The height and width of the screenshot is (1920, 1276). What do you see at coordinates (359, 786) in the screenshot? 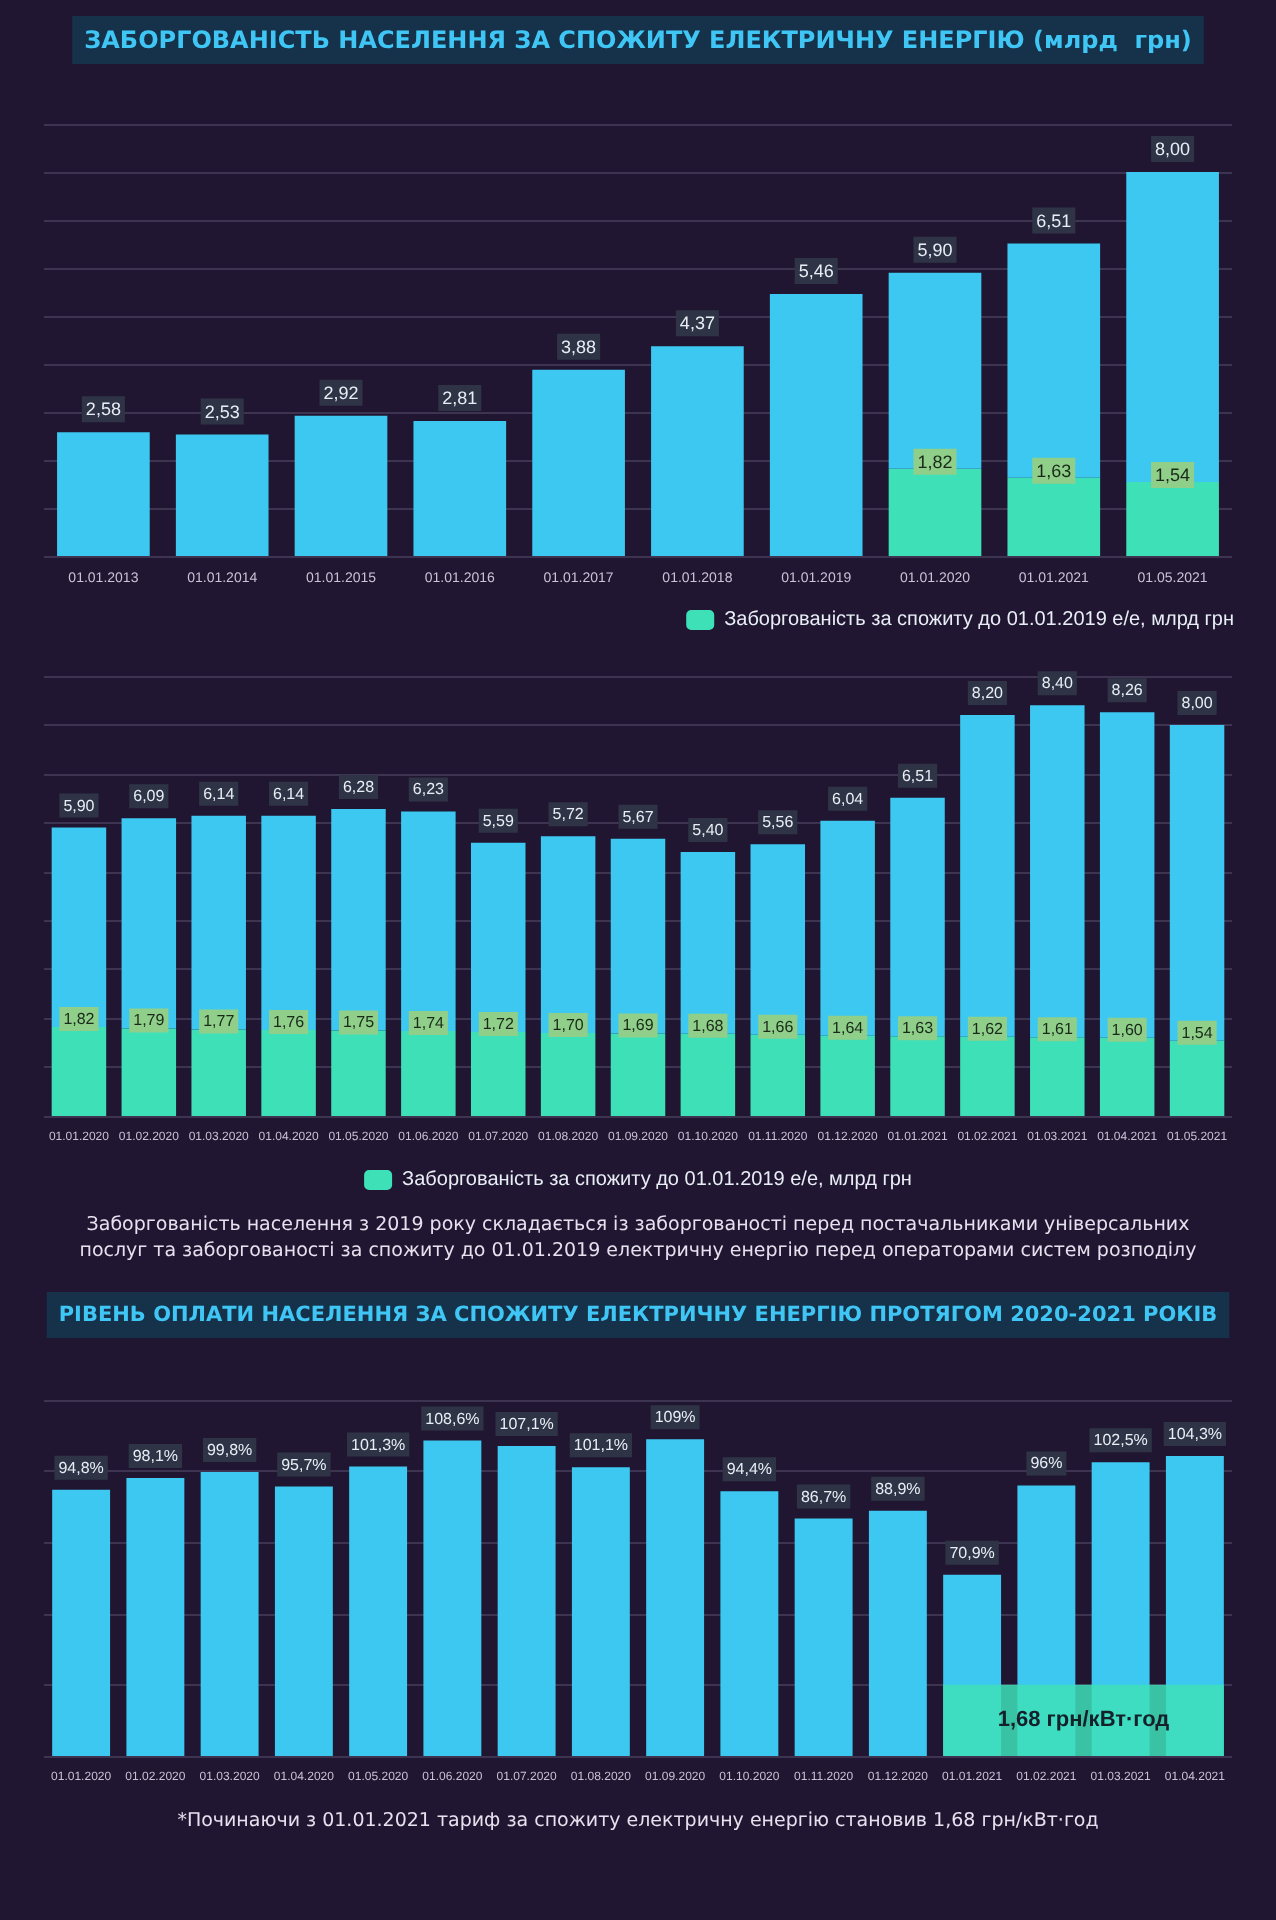
I see `total-label: 6,28` at bounding box center [359, 786].